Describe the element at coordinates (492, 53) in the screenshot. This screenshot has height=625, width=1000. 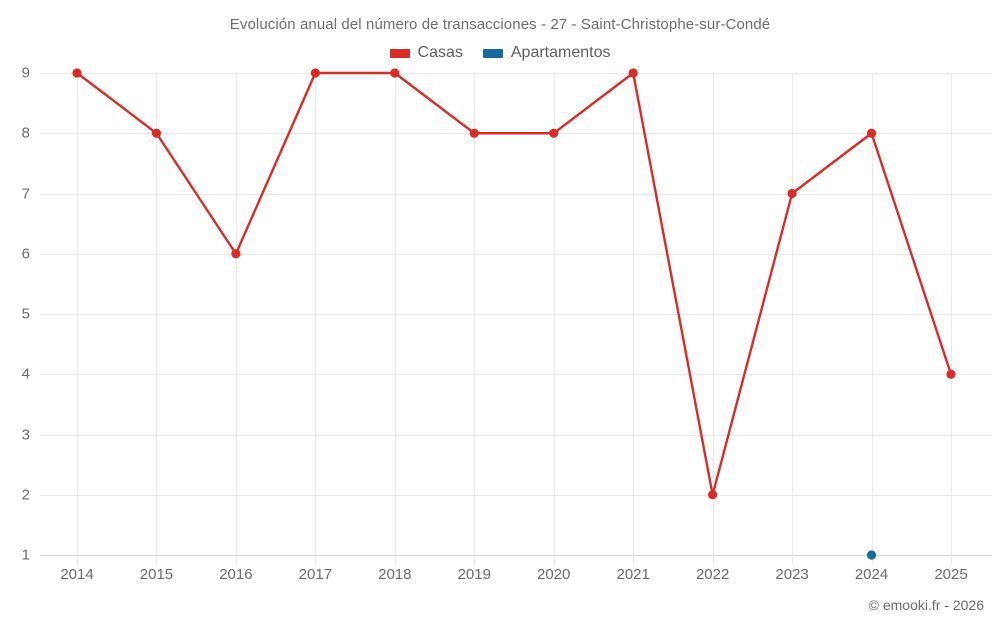
I see `legend-swatch-apartamentos` at that location.